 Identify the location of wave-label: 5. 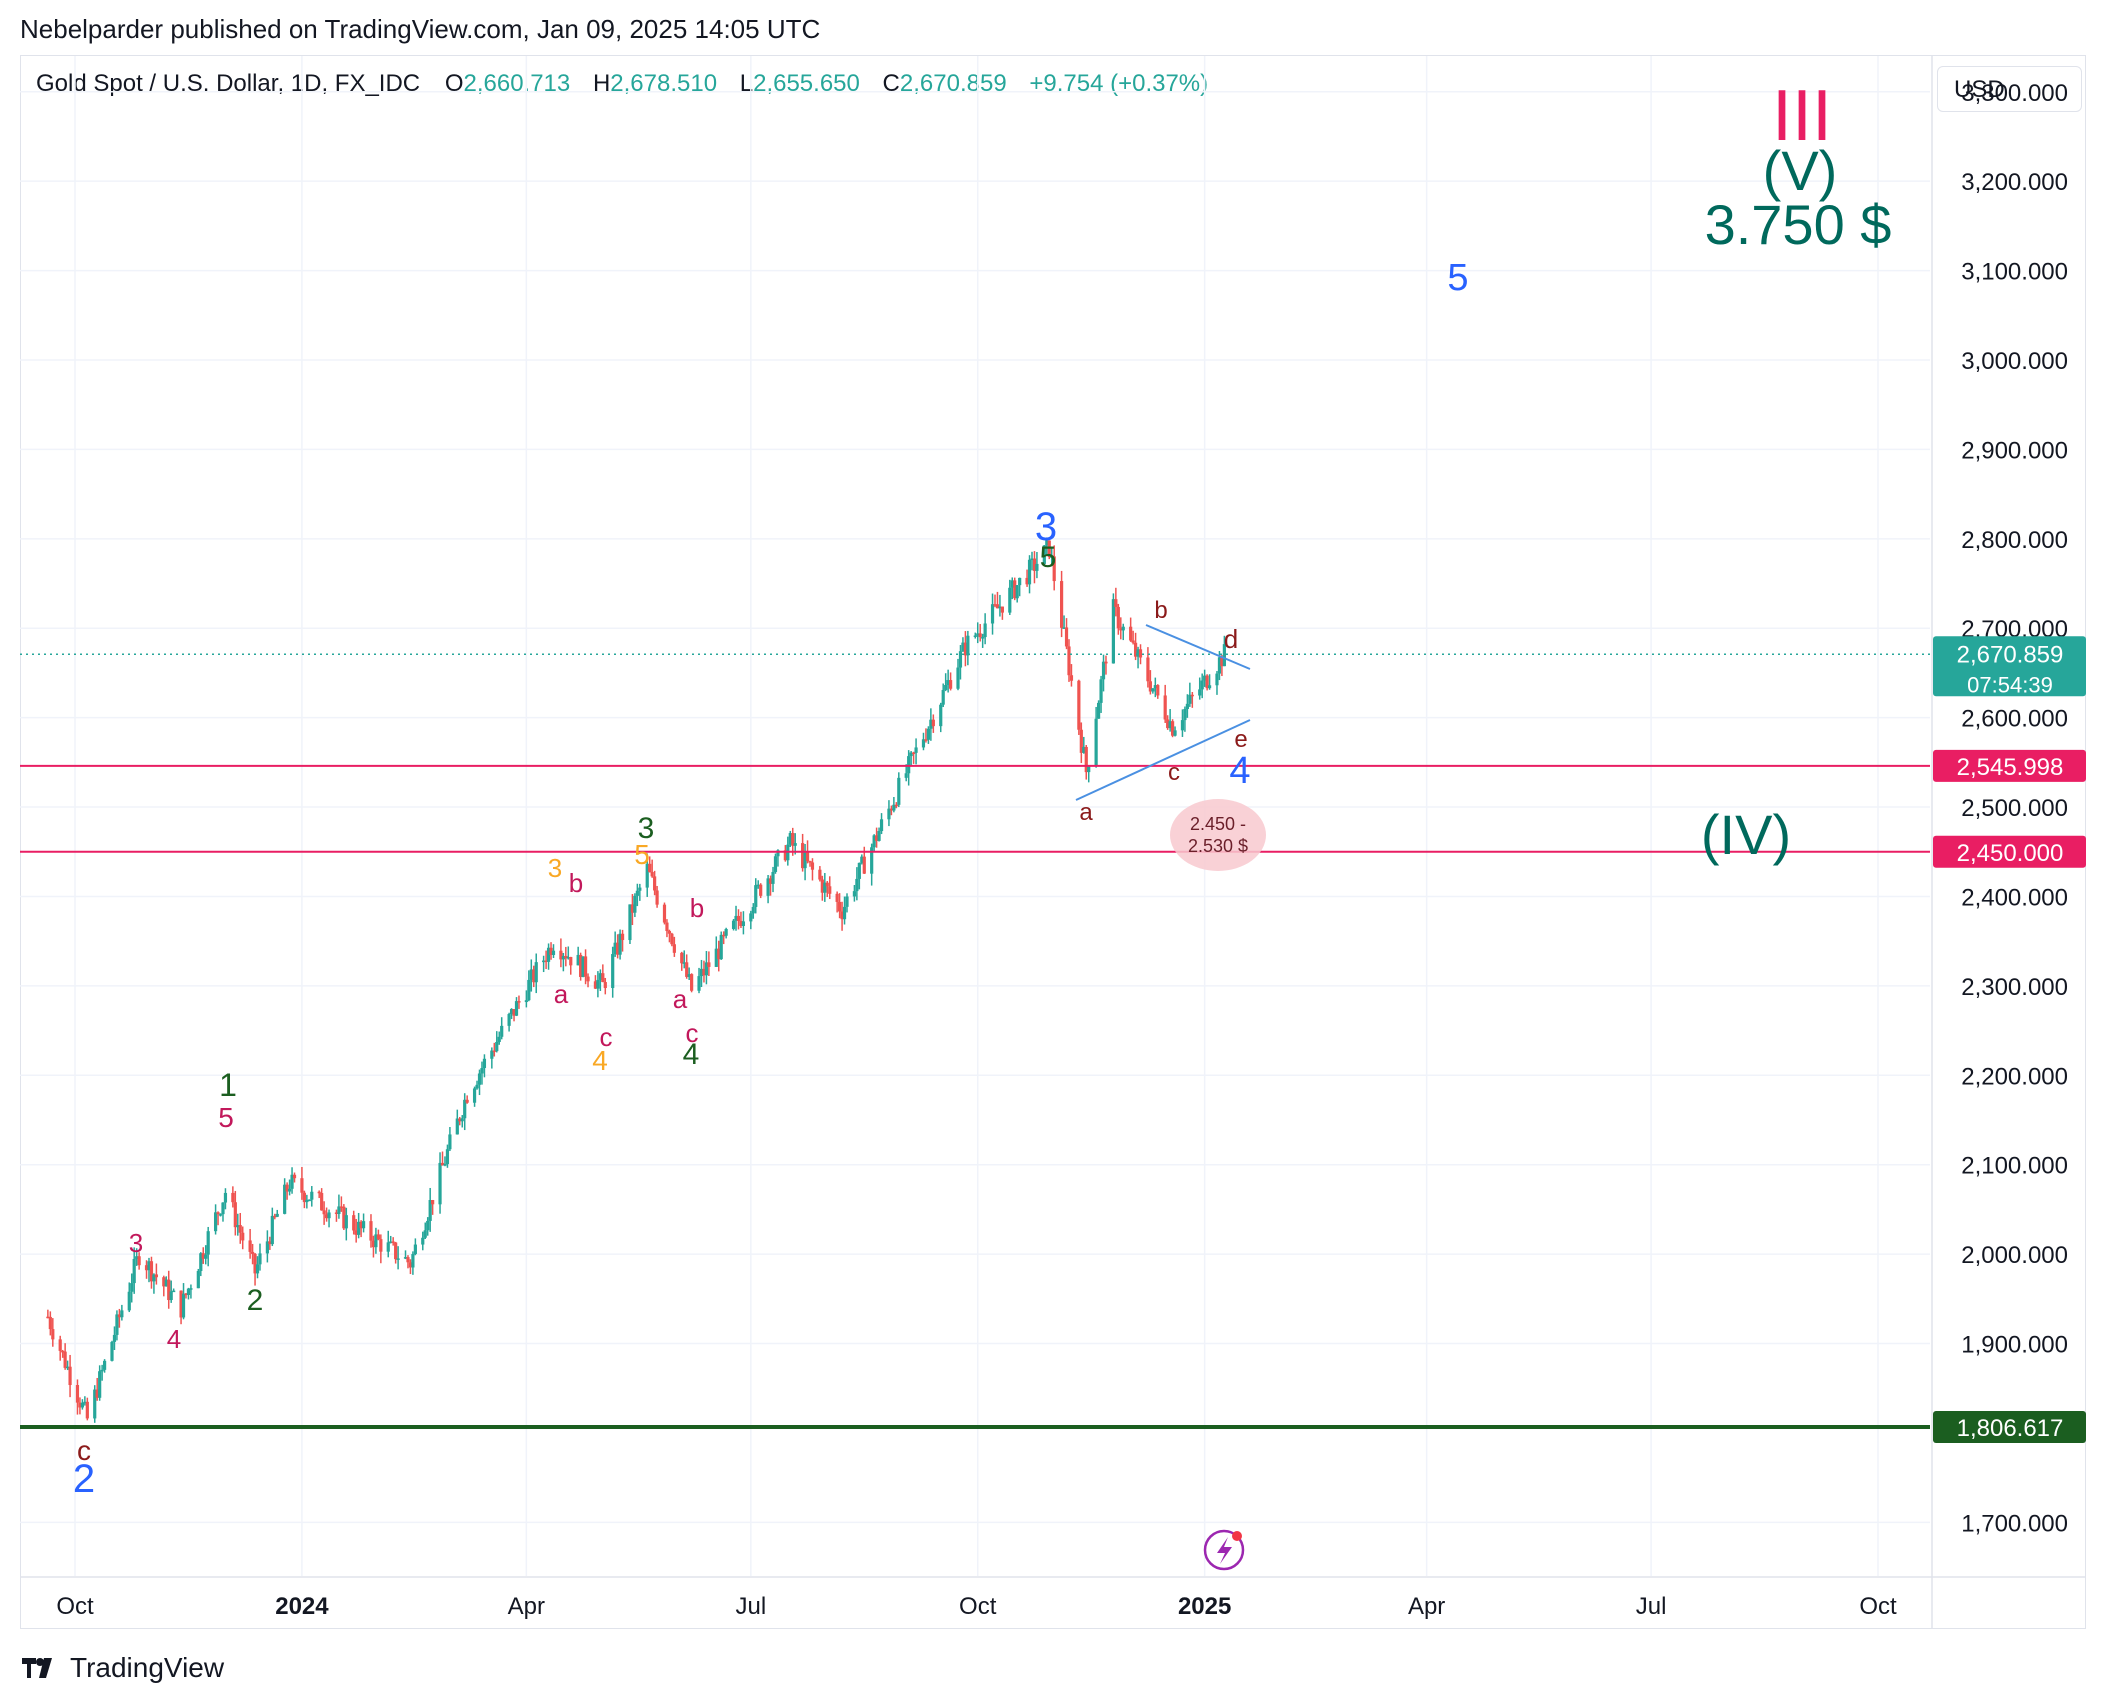
(226, 1117).